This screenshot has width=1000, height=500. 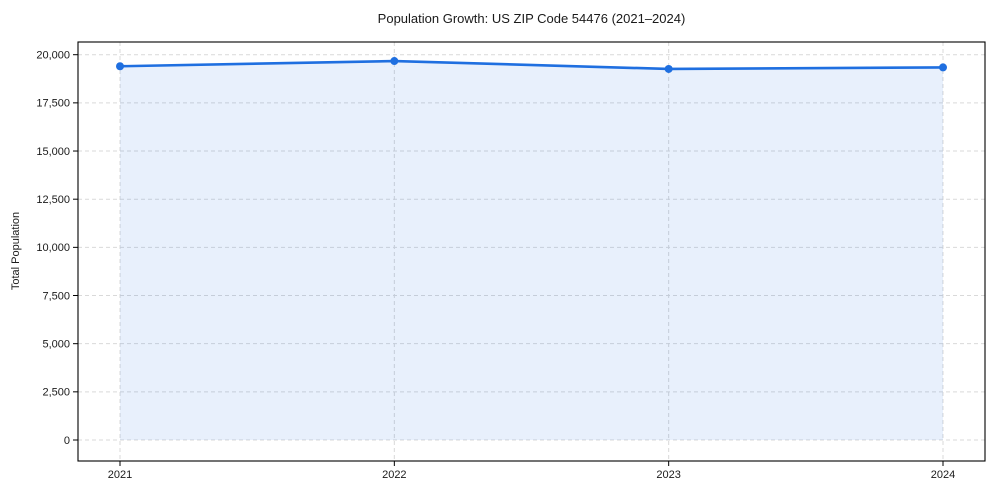 I want to click on data-point-2023, so click(x=668, y=68).